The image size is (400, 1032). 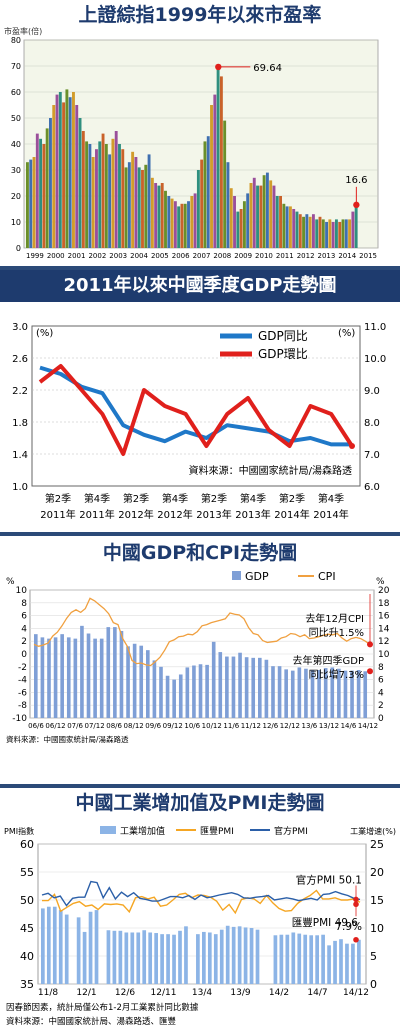 What do you see at coordinates (236, 575) in the screenshot?
I see `chart3-legend-gdp-swatch` at bounding box center [236, 575].